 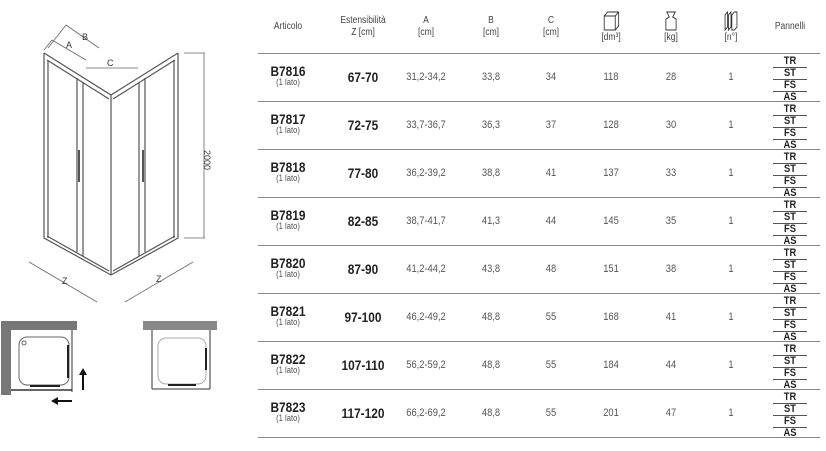 I want to click on a-cell: 38,7-41,7, so click(x=426, y=221).